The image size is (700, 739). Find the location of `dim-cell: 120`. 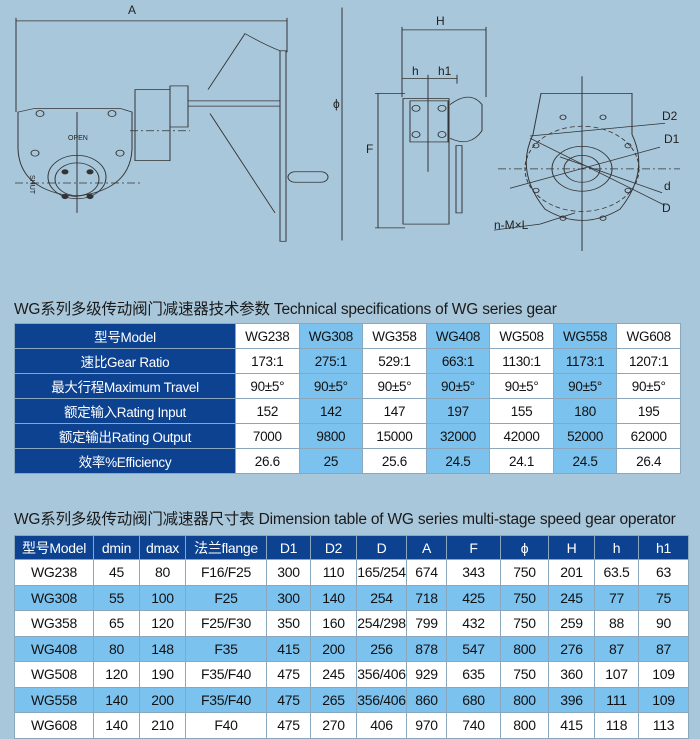

dim-cell: 120 is located at coordinates (116, 674).